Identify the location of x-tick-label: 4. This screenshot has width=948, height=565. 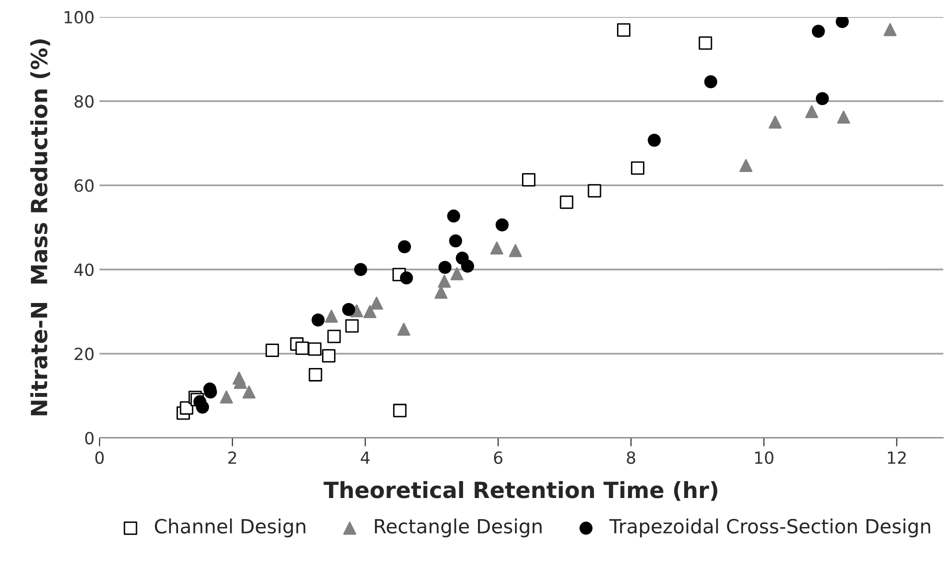
(365, 458).